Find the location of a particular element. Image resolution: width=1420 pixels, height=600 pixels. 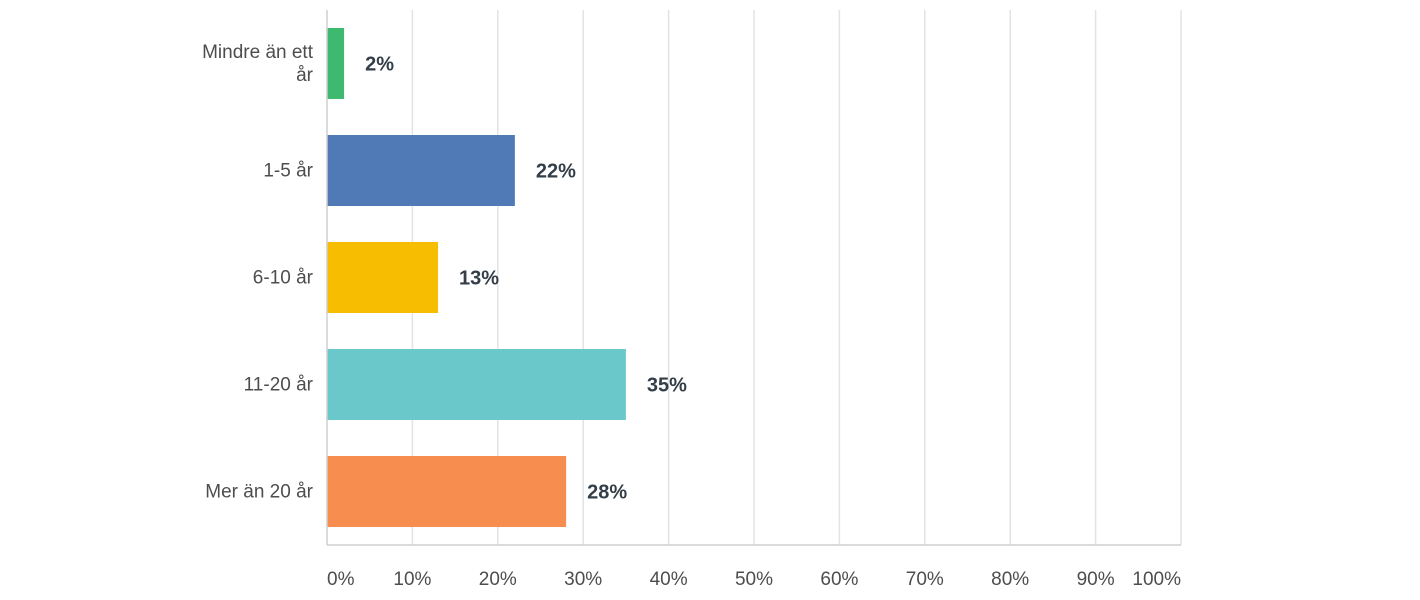

data-label: 28% is located at coordinates (607, 493).